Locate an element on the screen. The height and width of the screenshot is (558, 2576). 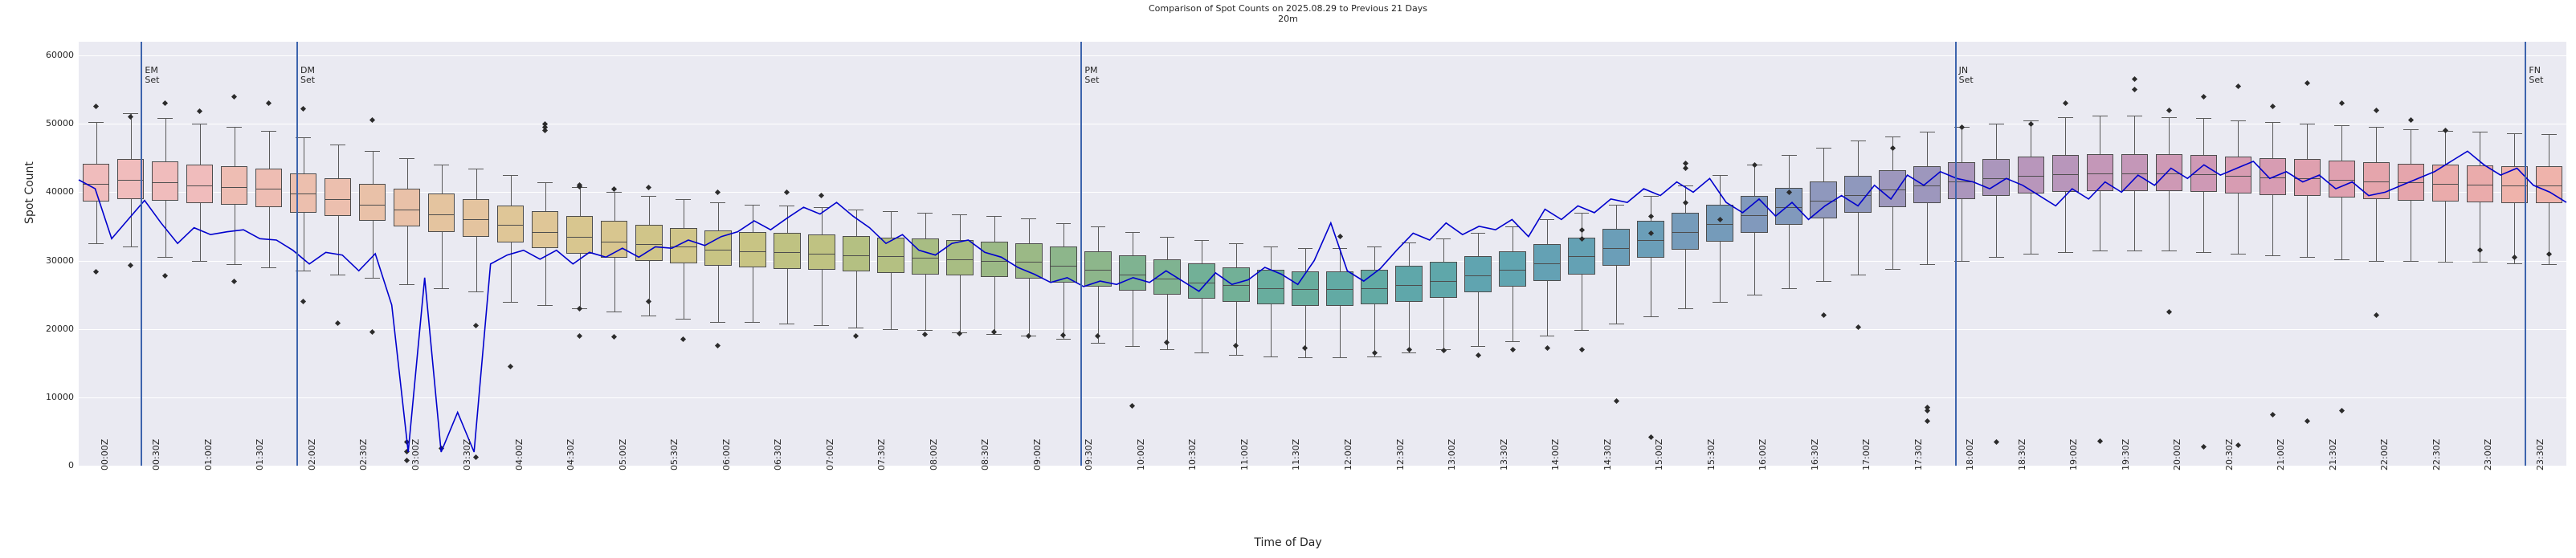
x-tick-label: 16:00Z is located at coordinates (1763, 454).